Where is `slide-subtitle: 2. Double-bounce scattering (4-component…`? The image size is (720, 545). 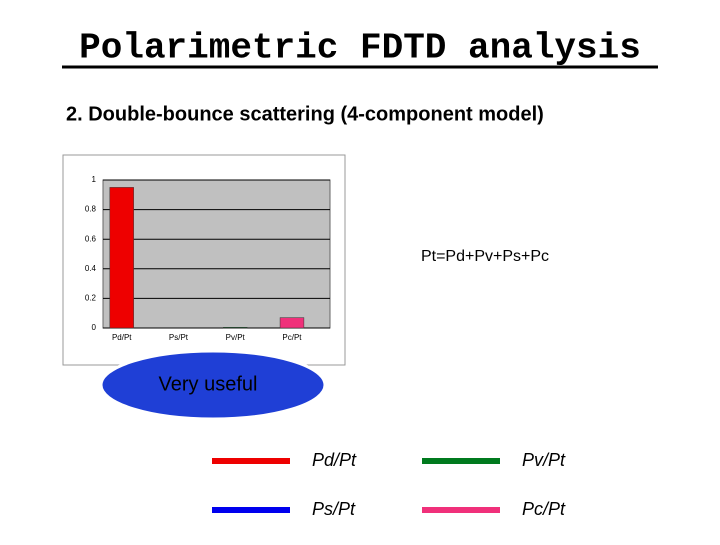
slide-subtitle: 2. Double-bounce scattering (4-component… is located at coordinates (305, 114).